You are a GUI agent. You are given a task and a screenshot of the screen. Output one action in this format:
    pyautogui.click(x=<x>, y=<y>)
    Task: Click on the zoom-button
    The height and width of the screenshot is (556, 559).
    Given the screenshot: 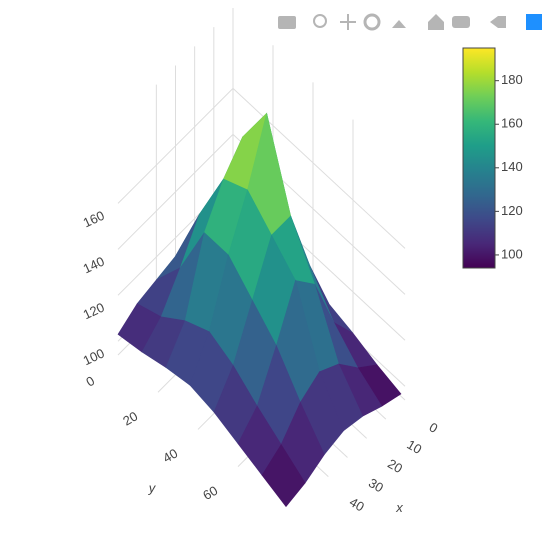 What is the action you would take?
    pyautogui.click(x=320, y=21)
    